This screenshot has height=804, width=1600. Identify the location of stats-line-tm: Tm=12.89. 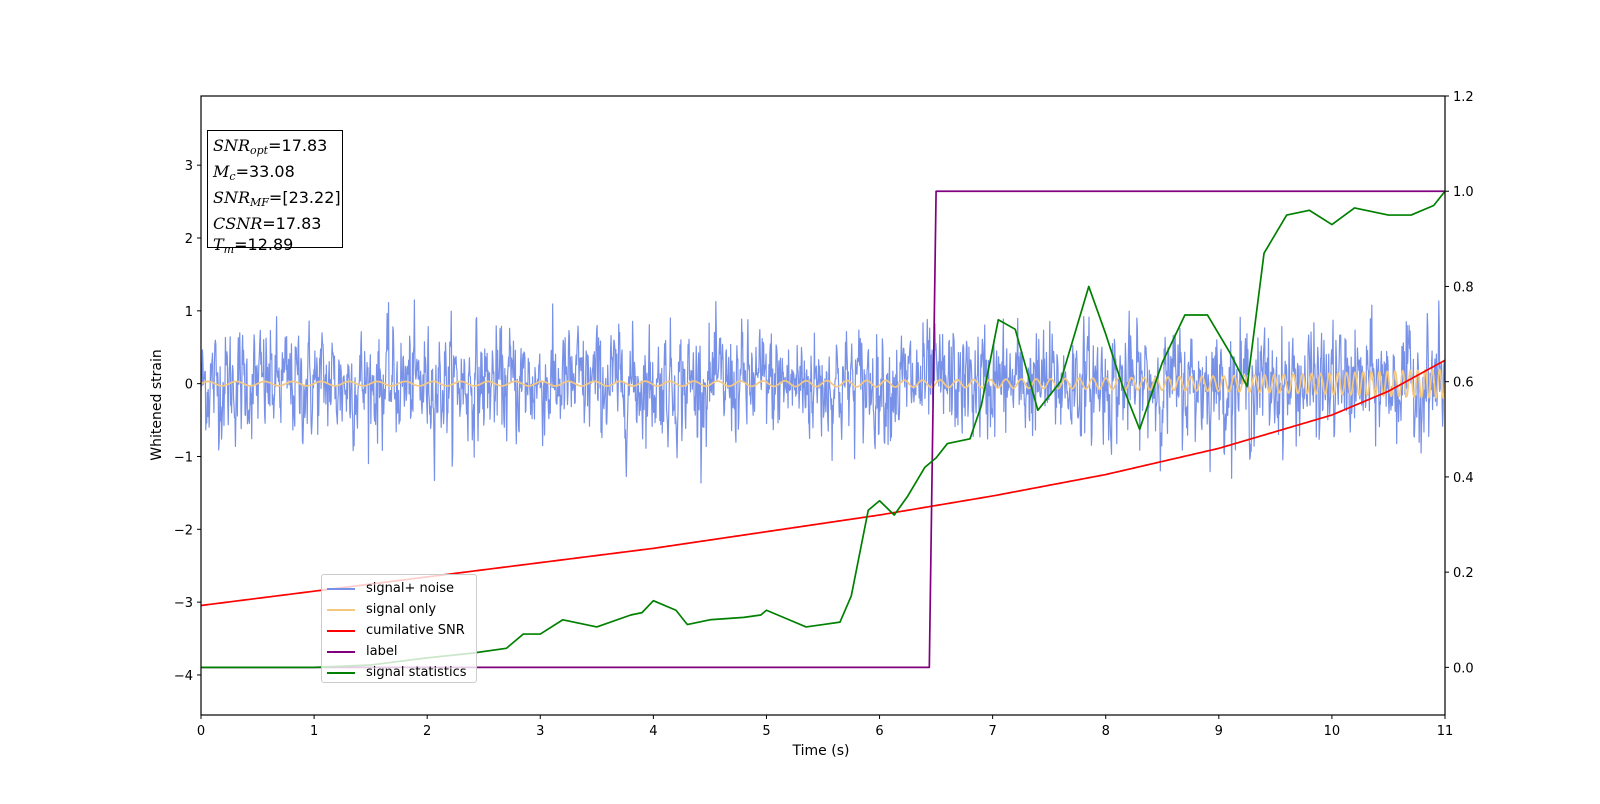
(253, 245).